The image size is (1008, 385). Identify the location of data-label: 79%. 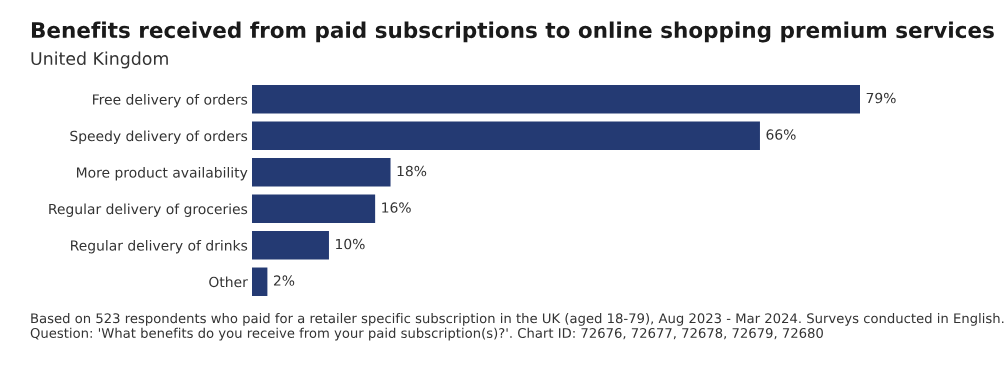
(881, 98).